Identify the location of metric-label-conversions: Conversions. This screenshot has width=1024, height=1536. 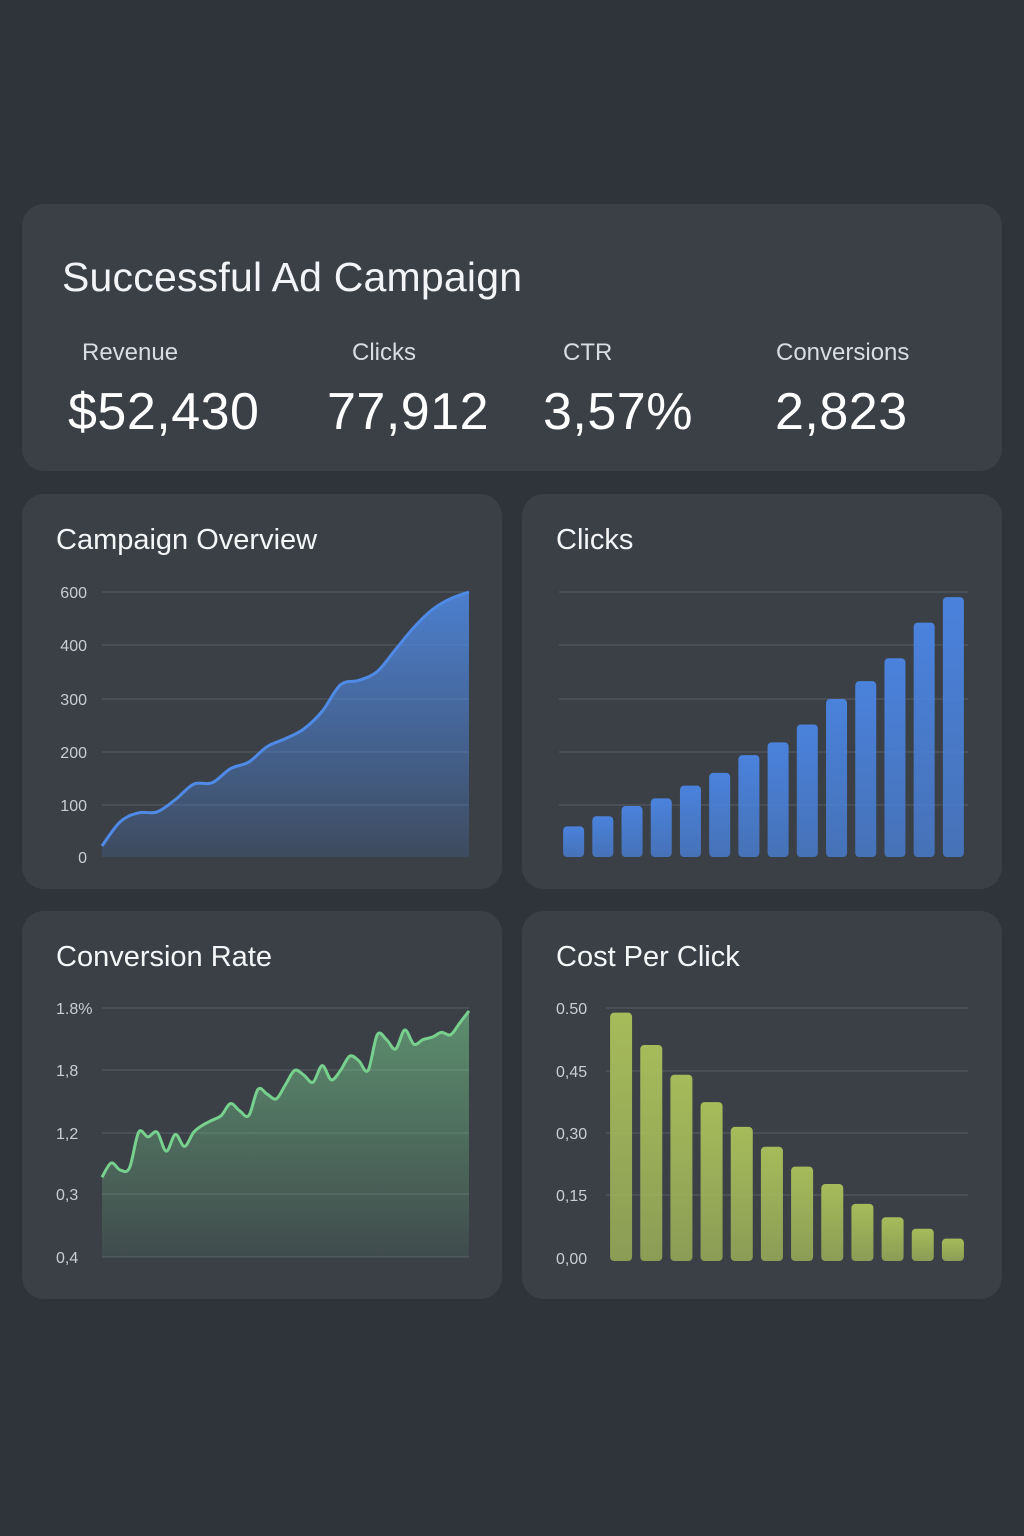
(843, 352).